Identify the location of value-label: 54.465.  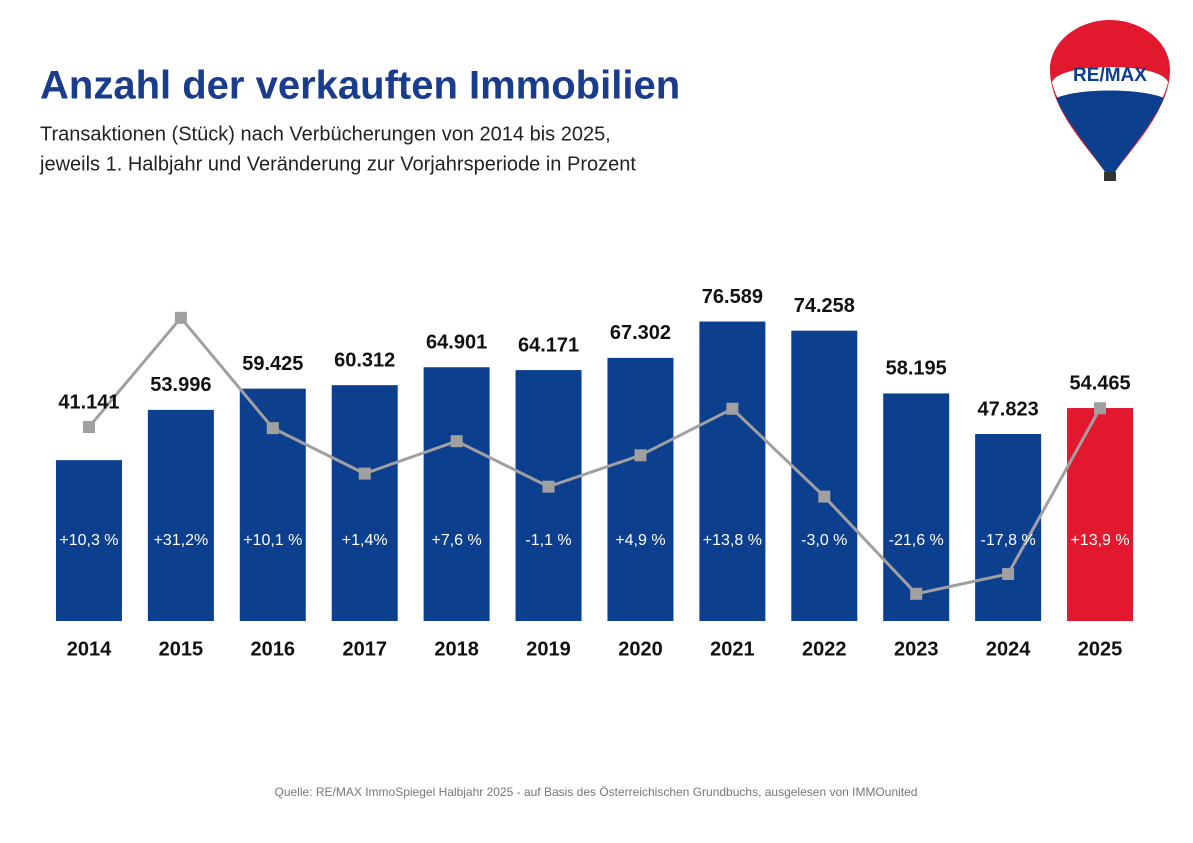
(1099, 383).